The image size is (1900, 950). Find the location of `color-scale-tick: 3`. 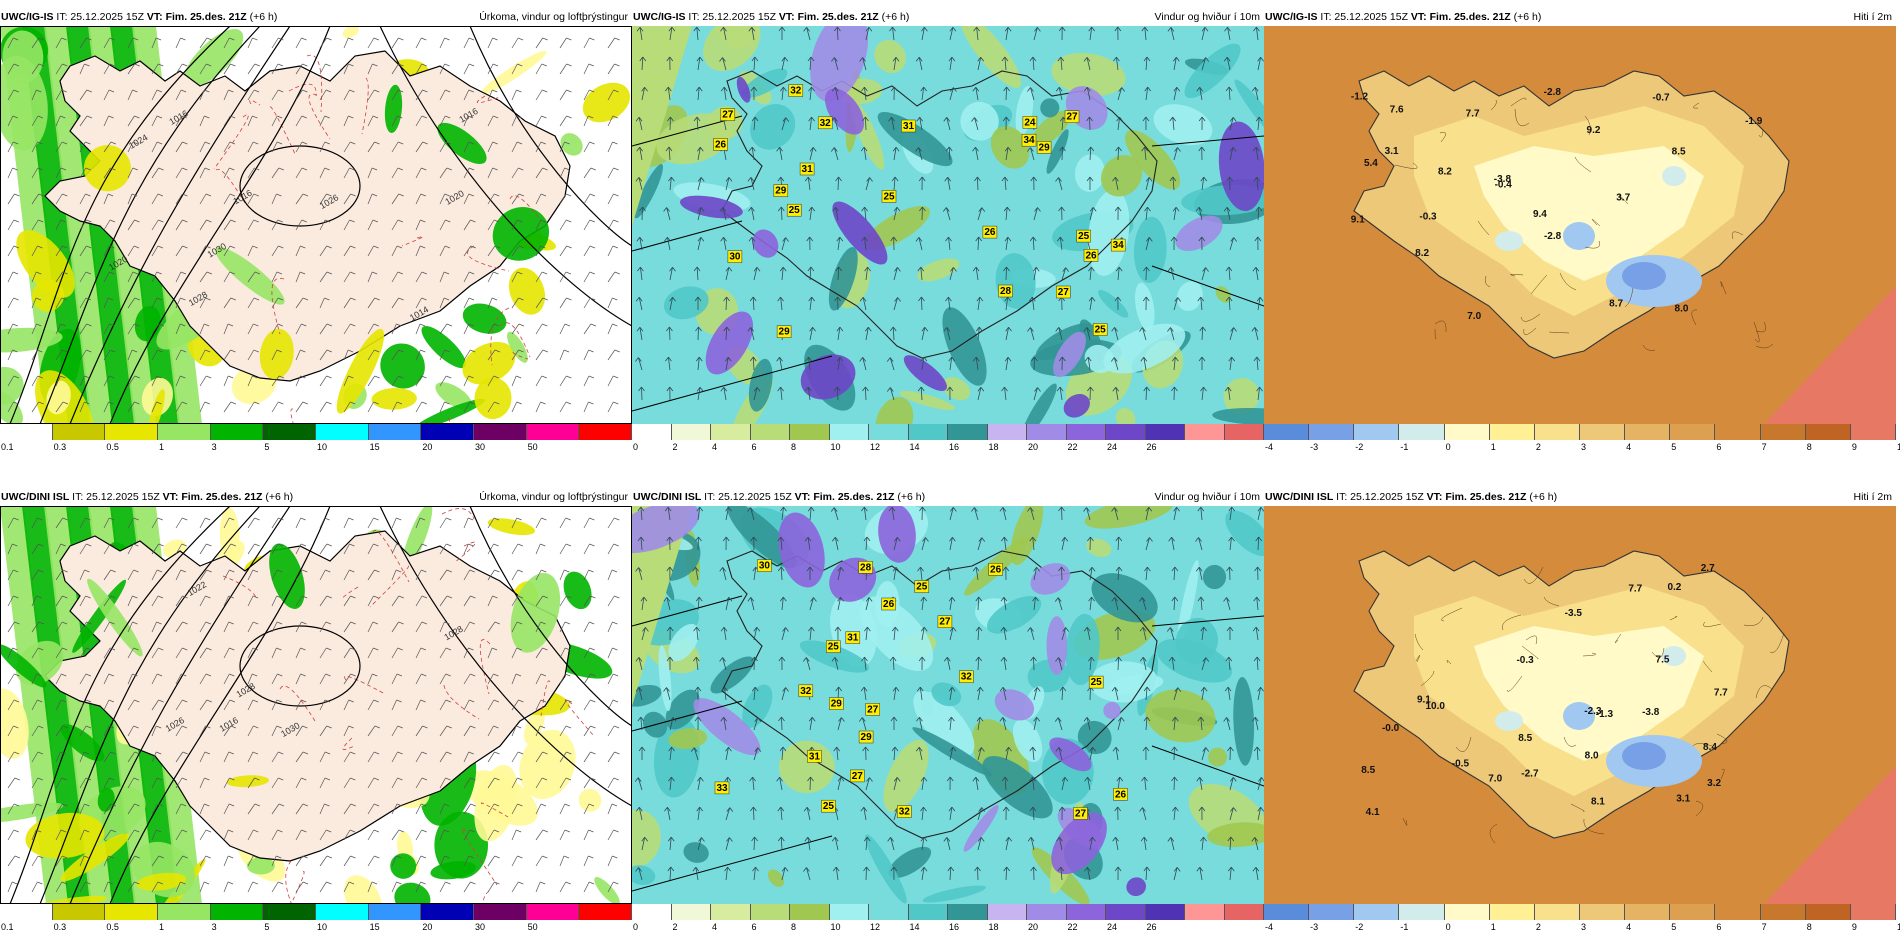

color-scale-tick: 3 is located at coordinates (1584, 927).